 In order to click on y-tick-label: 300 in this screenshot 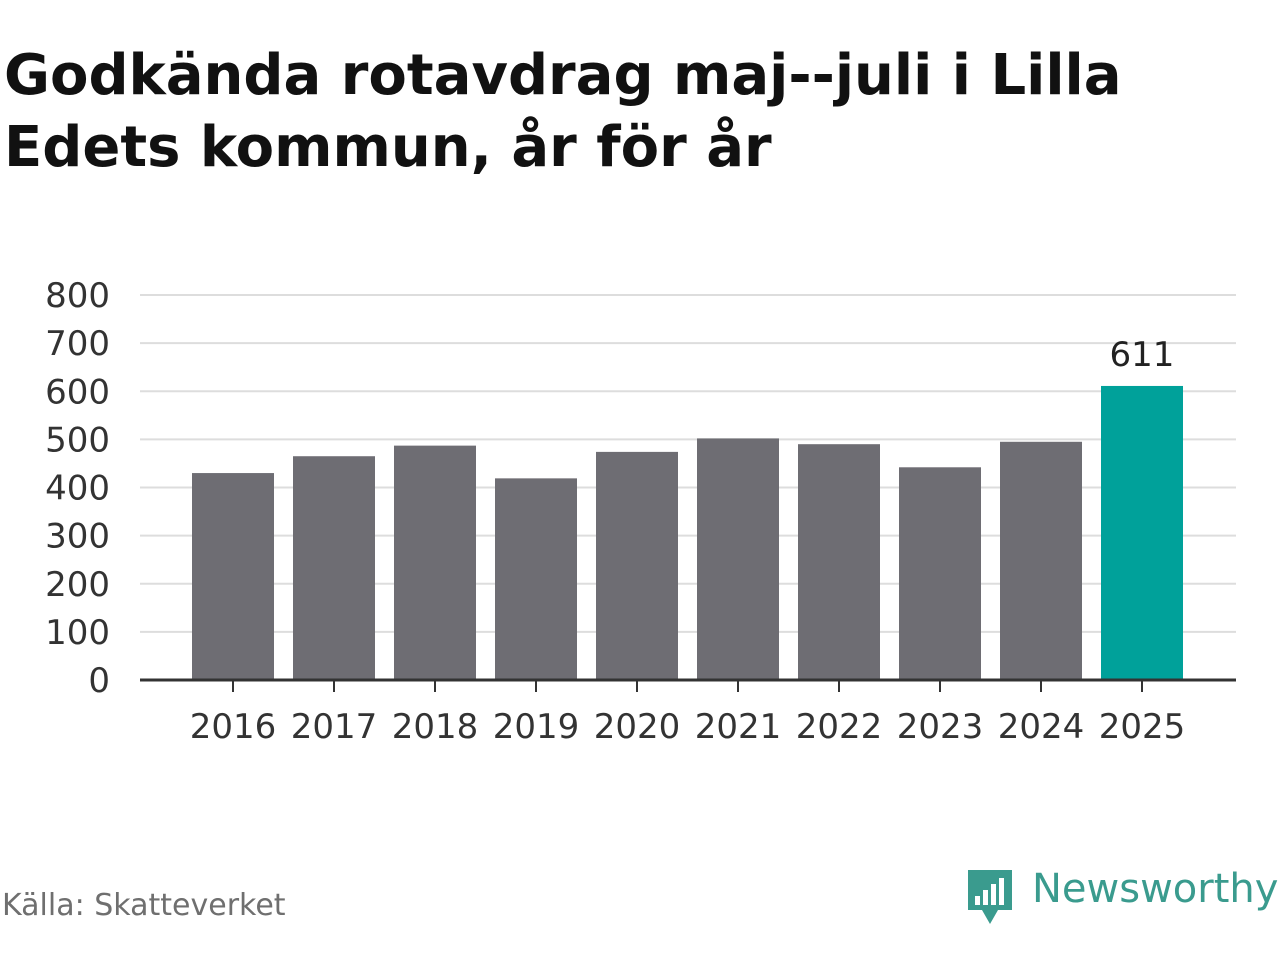, I will do `click(77, 537)`.